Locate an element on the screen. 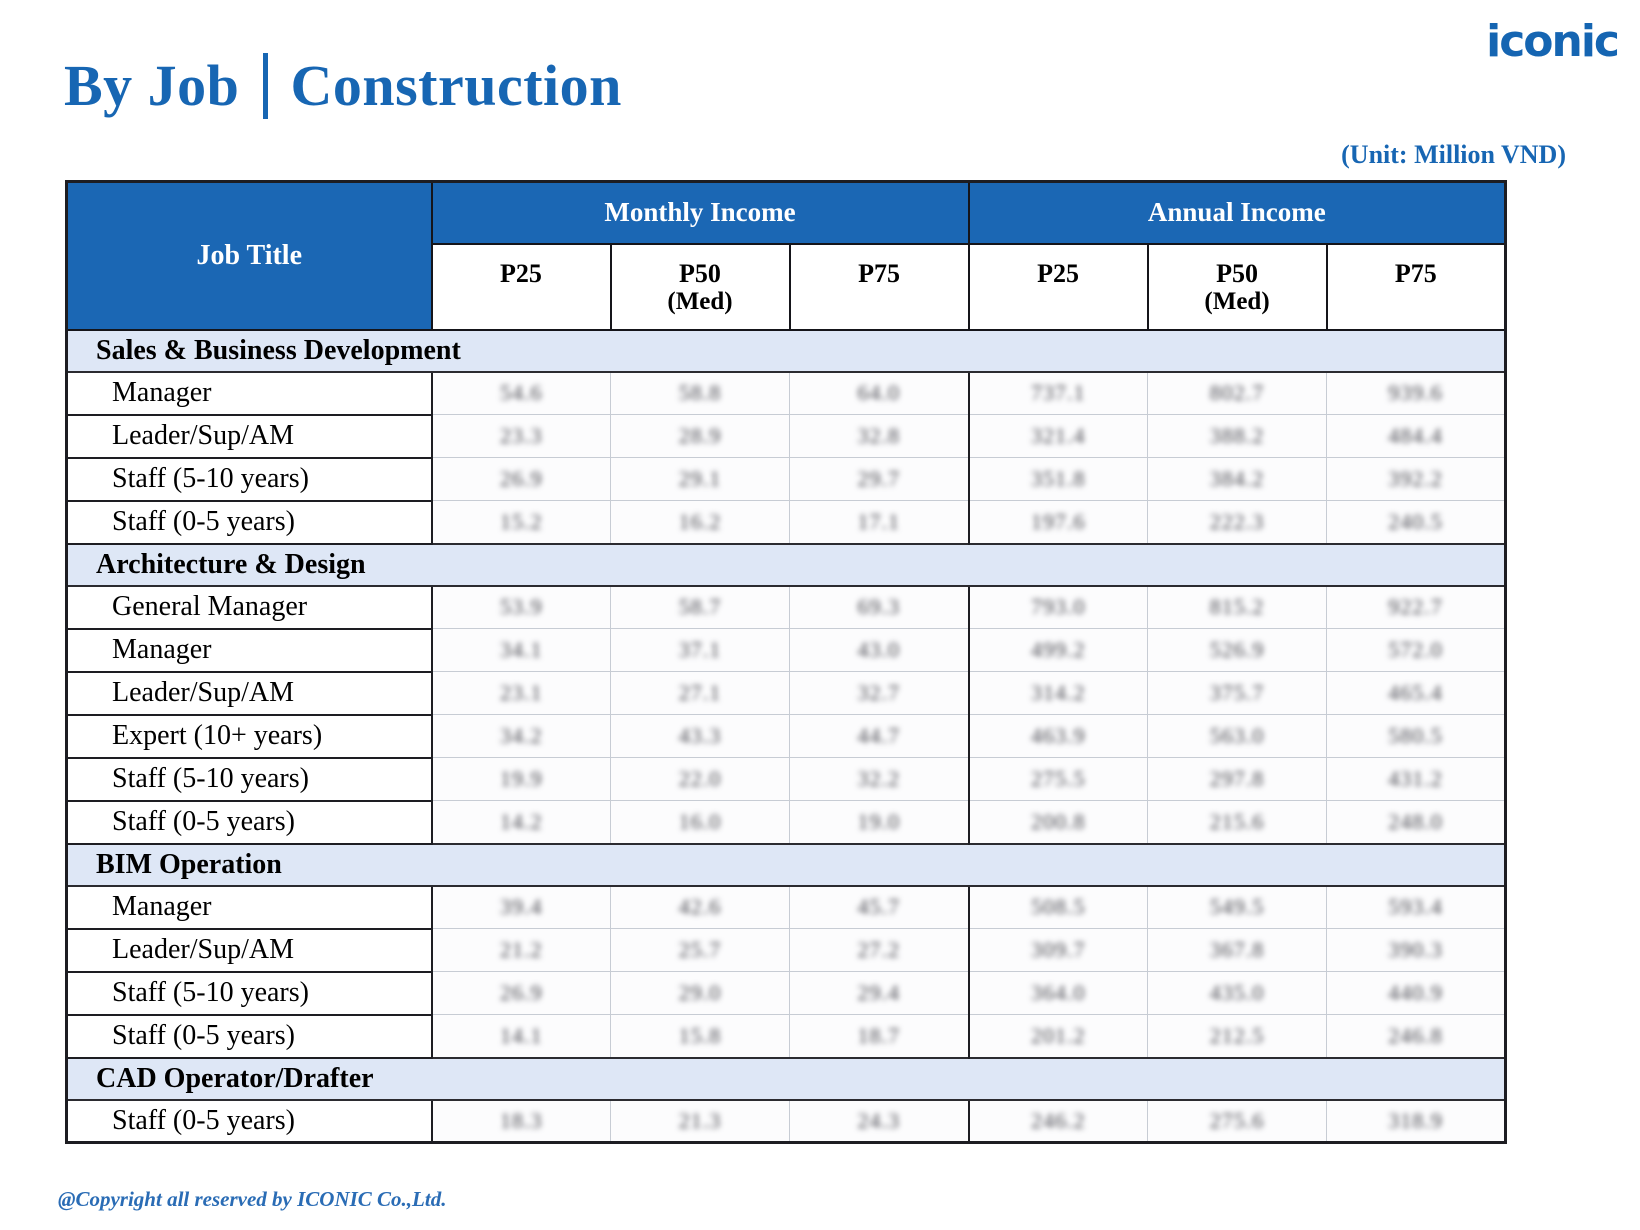  title-divider is located at coordinates (266, 85).